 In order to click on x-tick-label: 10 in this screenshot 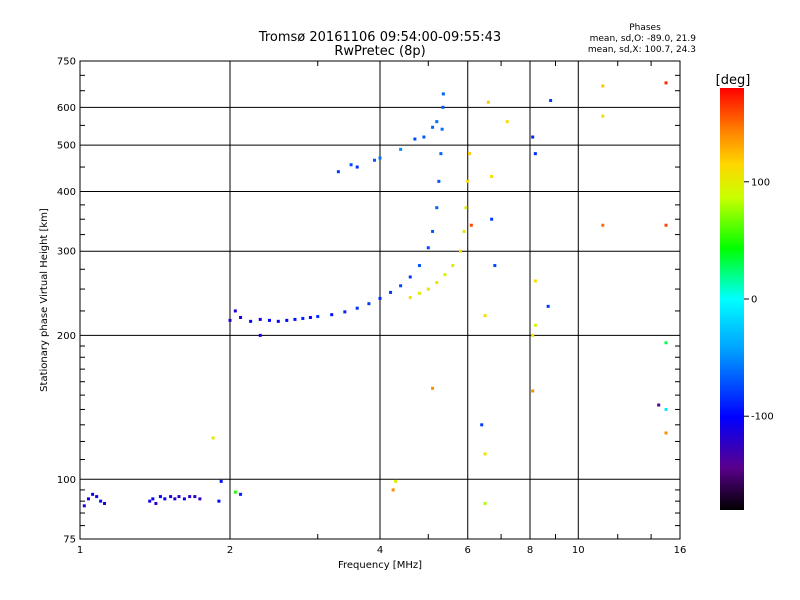, I will do `click(578, 550)`.